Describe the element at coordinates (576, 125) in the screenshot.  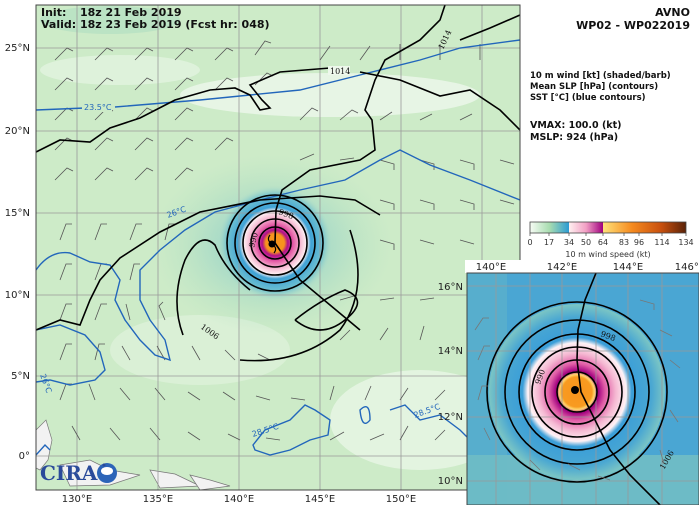
I see `vmax-value: VMAX: 100.0 (kt)` at that location.